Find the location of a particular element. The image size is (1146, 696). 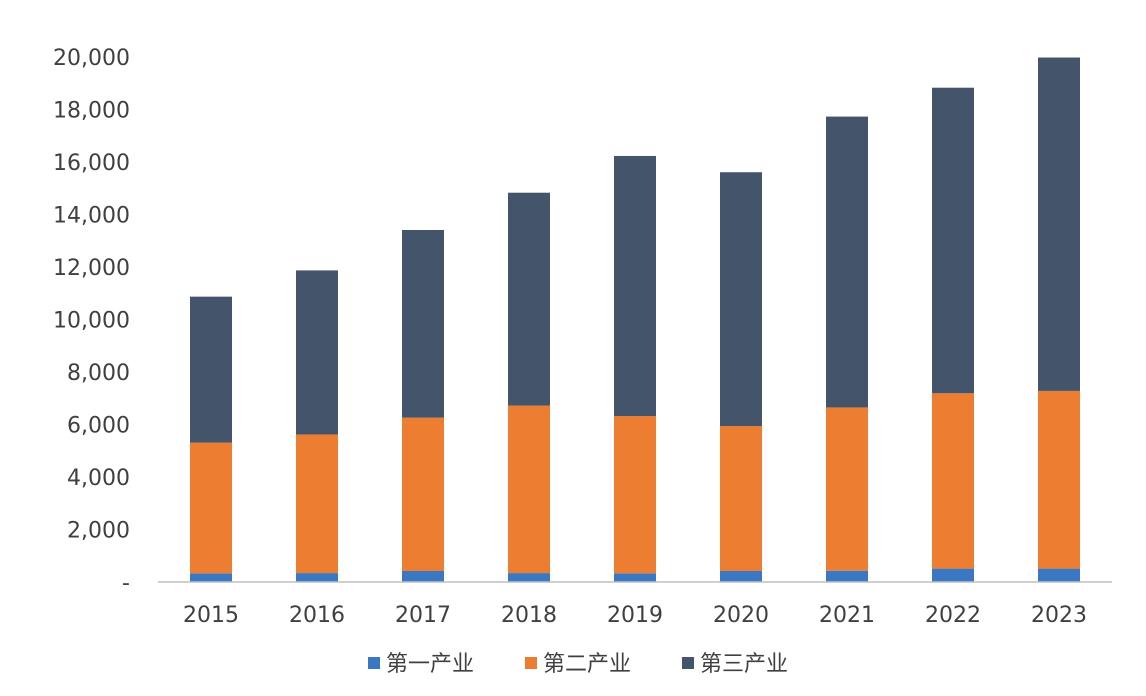

y-tick-label: 14,000 is located at coordinates (91, 216).